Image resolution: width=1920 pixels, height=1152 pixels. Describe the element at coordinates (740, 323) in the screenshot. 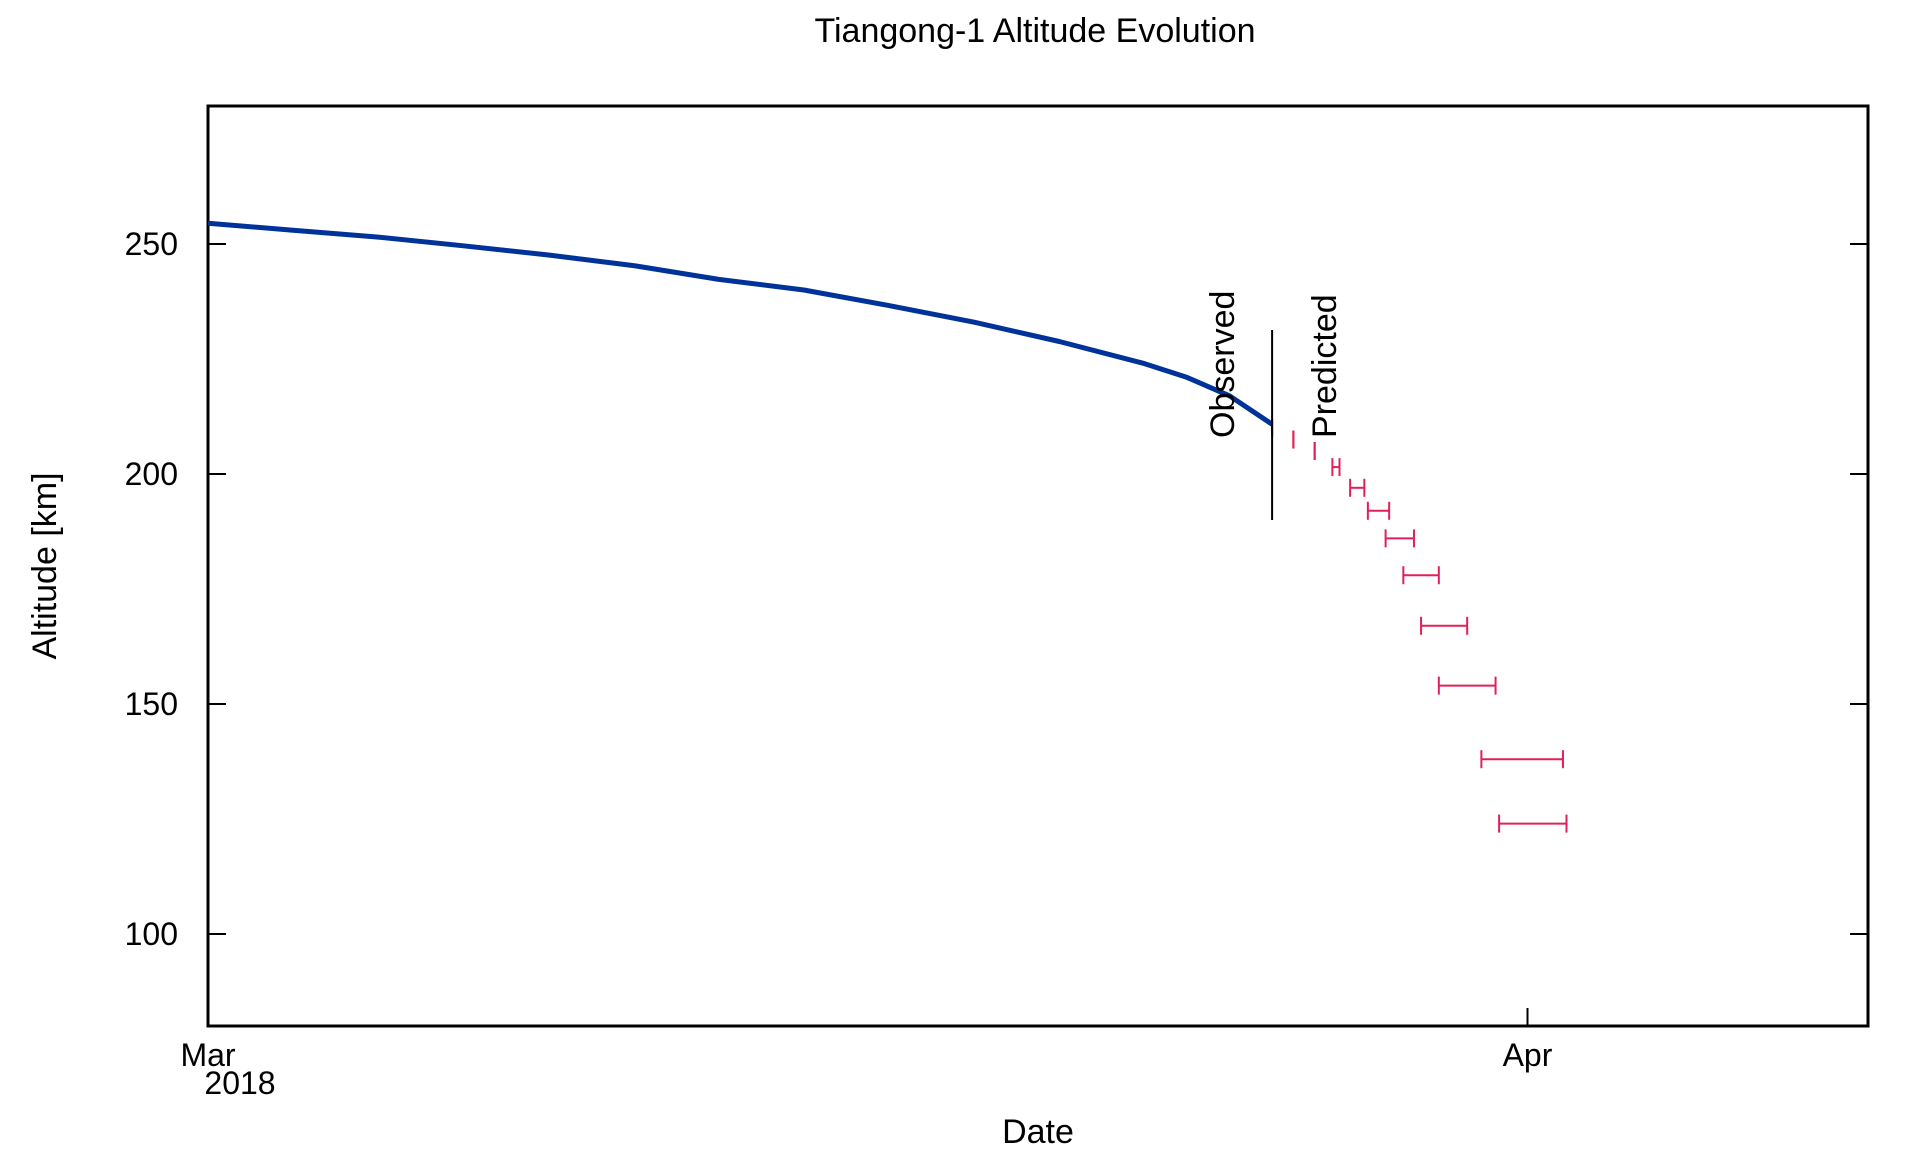

I see `observed-series-line` at that location.